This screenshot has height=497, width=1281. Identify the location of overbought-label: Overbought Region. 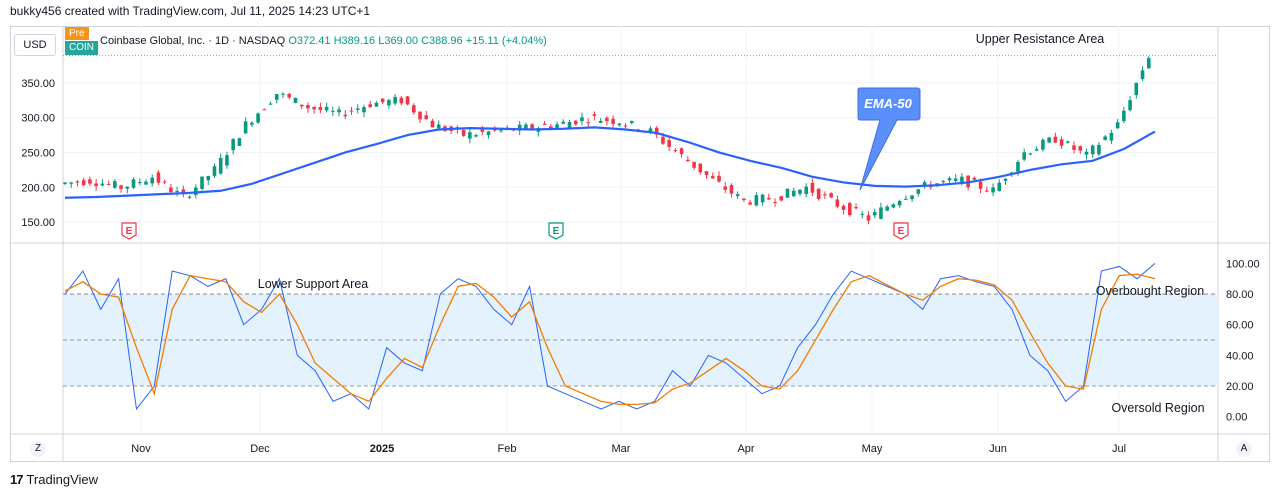
(1150, 291).